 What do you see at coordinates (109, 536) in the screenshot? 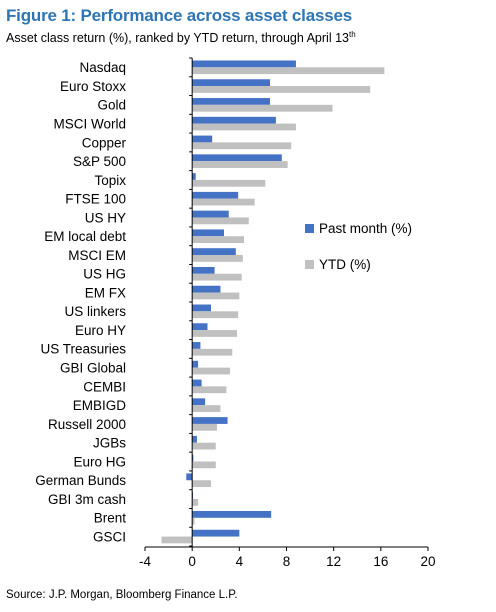
I see `category-label: GSCI` at bounding box center [109, 536].